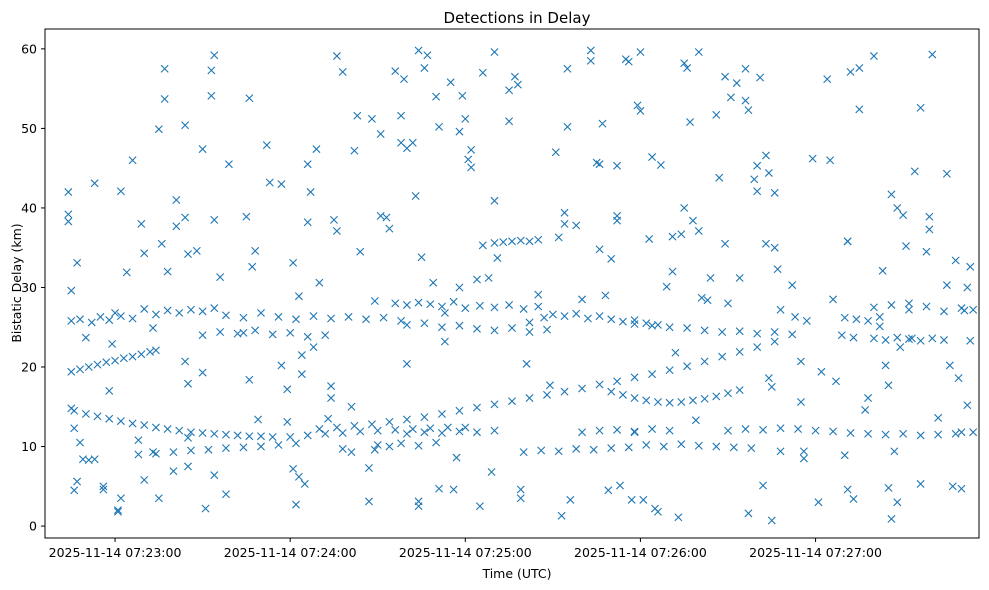  I want to click on x-axis-title: Time (UTC), so click(516, 573).